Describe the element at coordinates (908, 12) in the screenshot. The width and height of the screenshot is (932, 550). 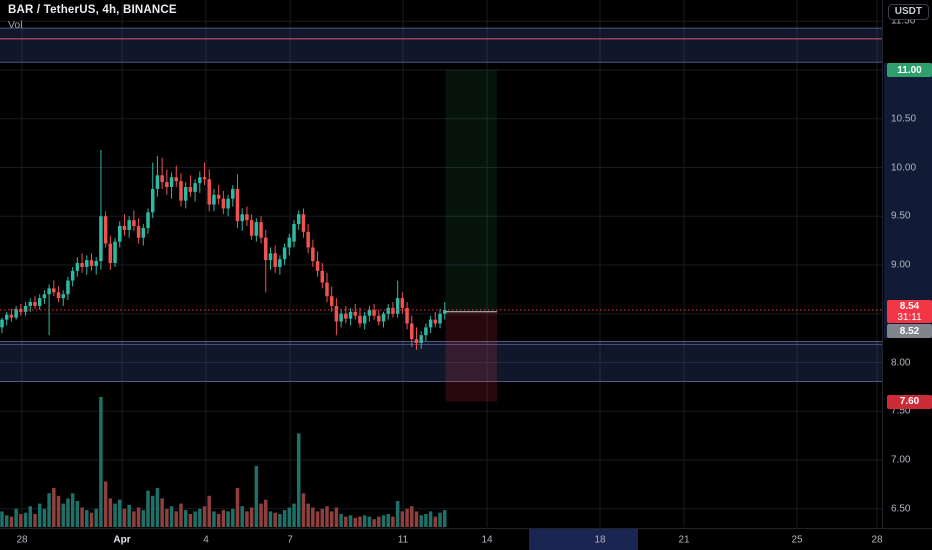
I see `currency-toggle-button: USDT` at that location.